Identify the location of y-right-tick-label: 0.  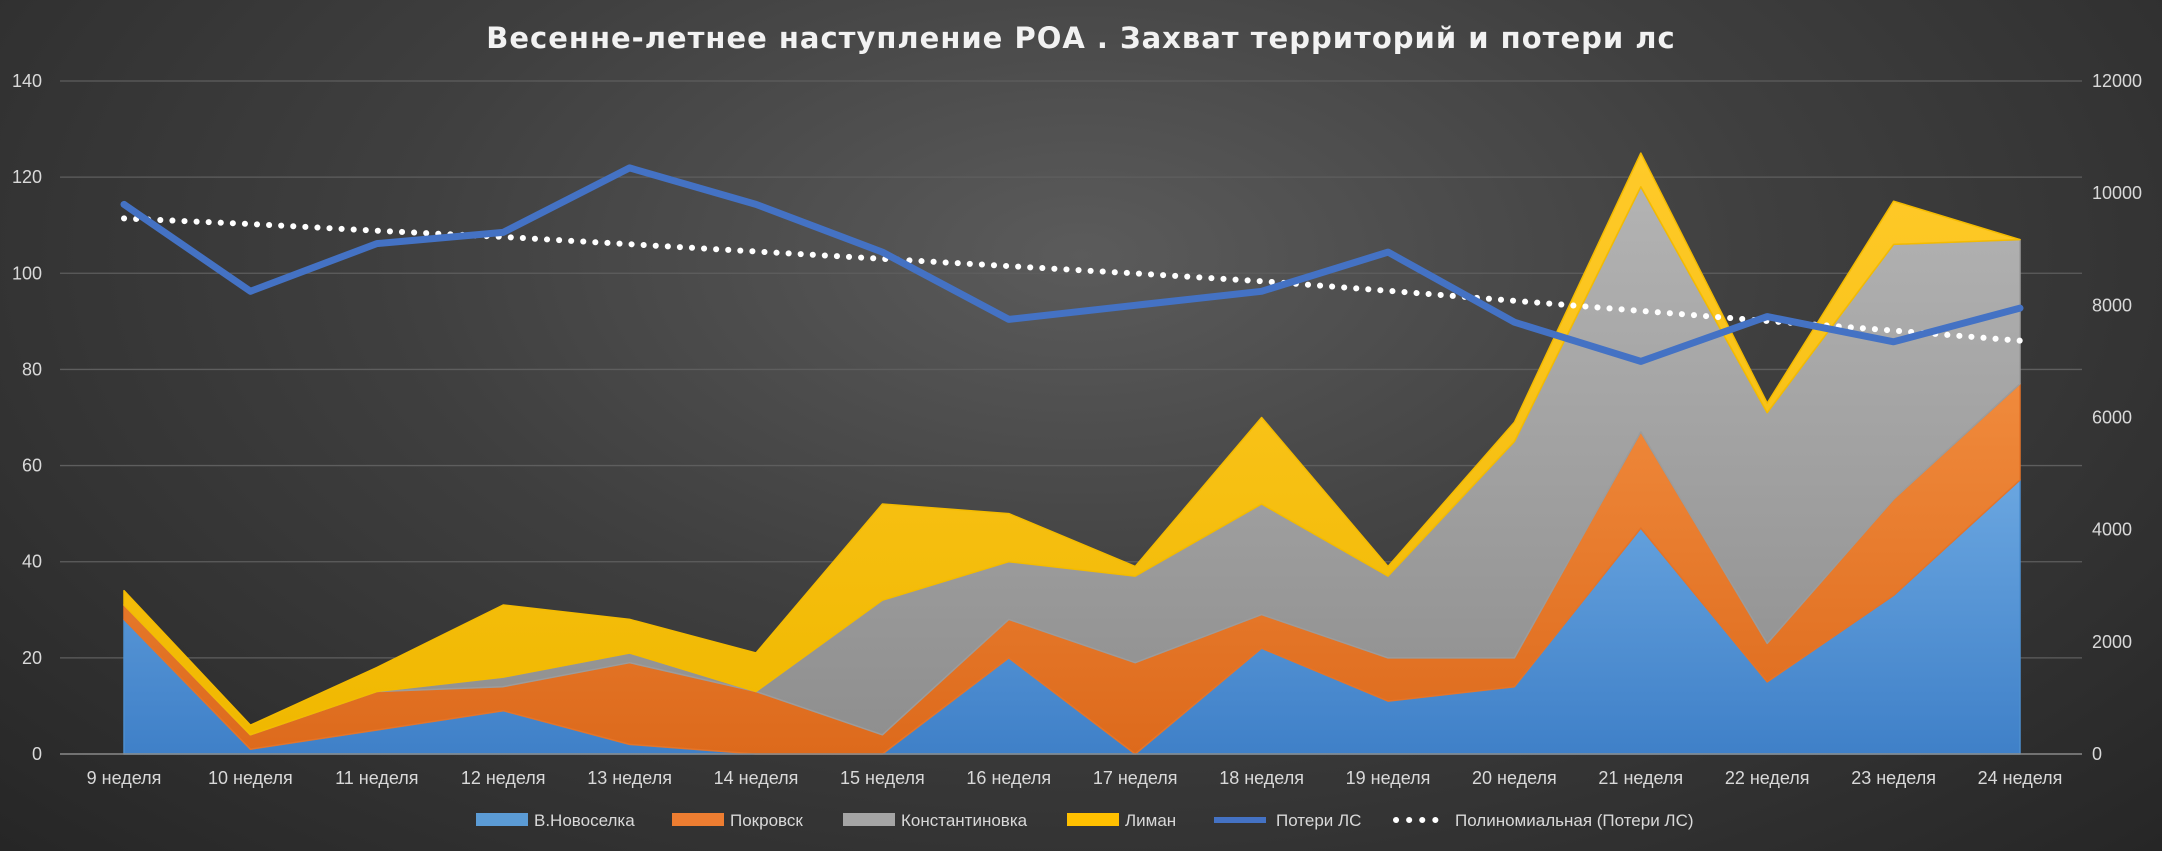
(2097, 754).